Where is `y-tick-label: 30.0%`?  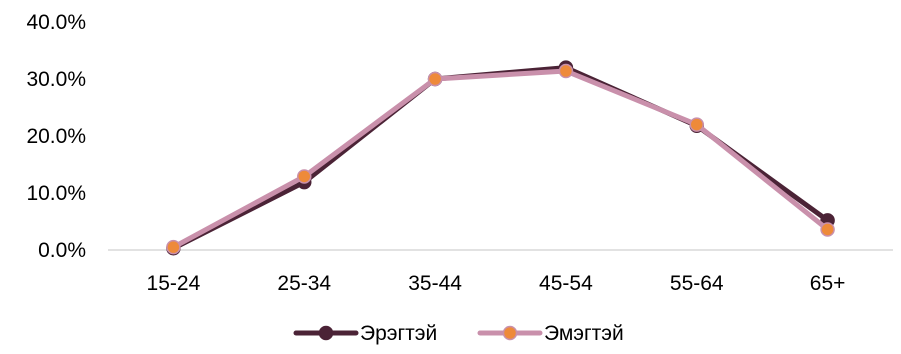 y-tick-label: 30.0% is located at coordinates (56, 79).